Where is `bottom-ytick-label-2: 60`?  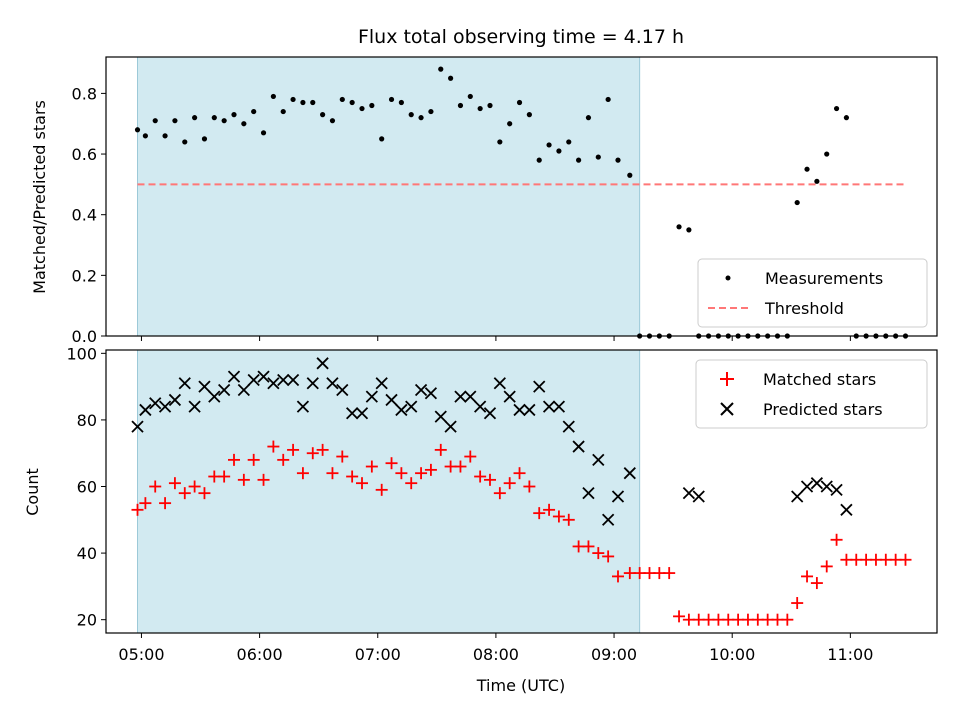 bottom-ytick-label-2: 60 is located at coordinates (87, 487).